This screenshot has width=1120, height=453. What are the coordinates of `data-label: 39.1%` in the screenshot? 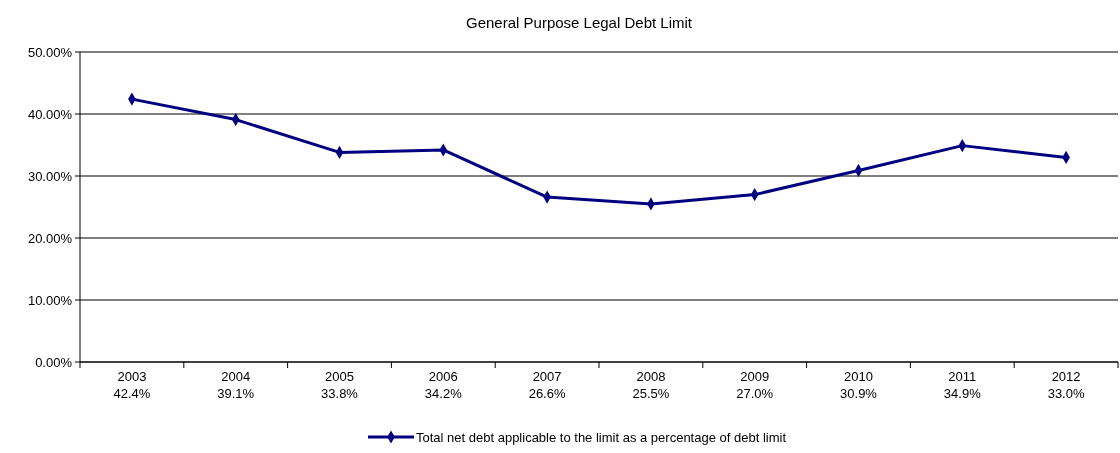 It's located at (236, 393).